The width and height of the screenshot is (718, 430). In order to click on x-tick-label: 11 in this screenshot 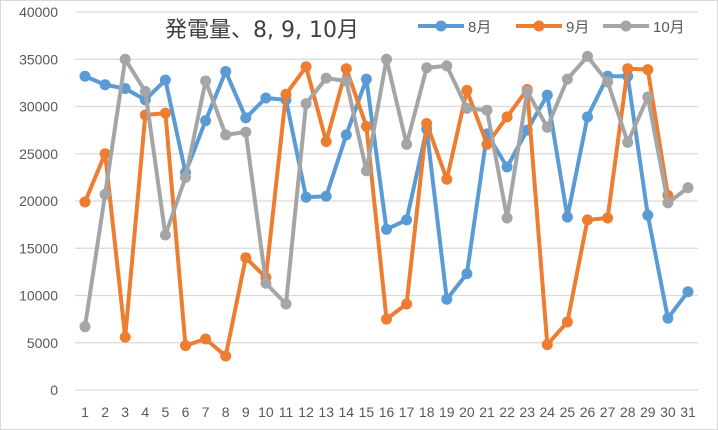, I will do `click(286, 412)`.